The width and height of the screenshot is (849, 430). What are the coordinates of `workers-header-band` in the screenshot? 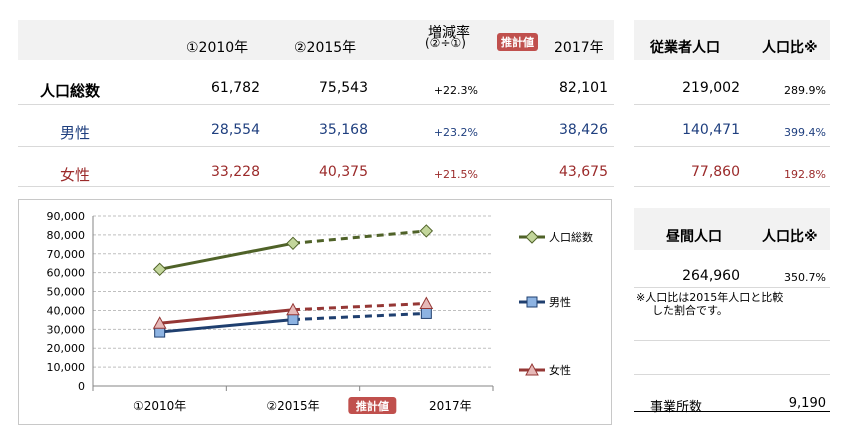 It's located at (732, 40).